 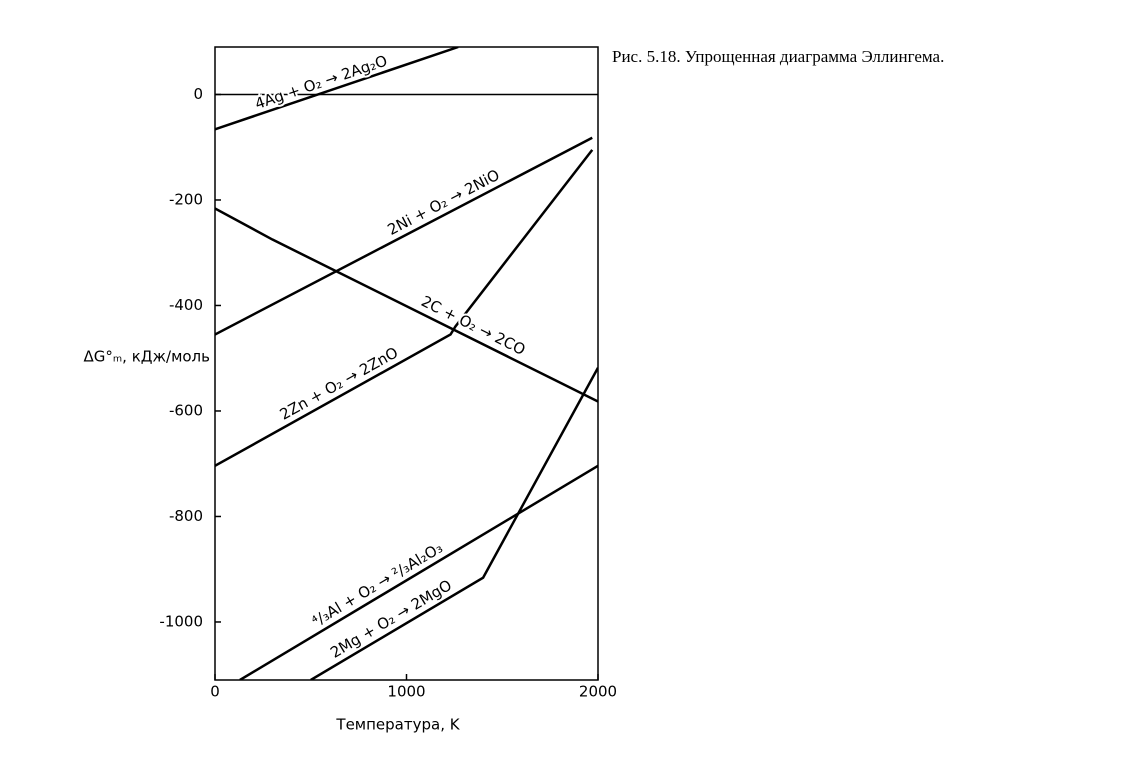 What do you see at coordinates (186, 305) in the screenshot?
I see `y-tick-label: -400` at bounding box center [186, 305].